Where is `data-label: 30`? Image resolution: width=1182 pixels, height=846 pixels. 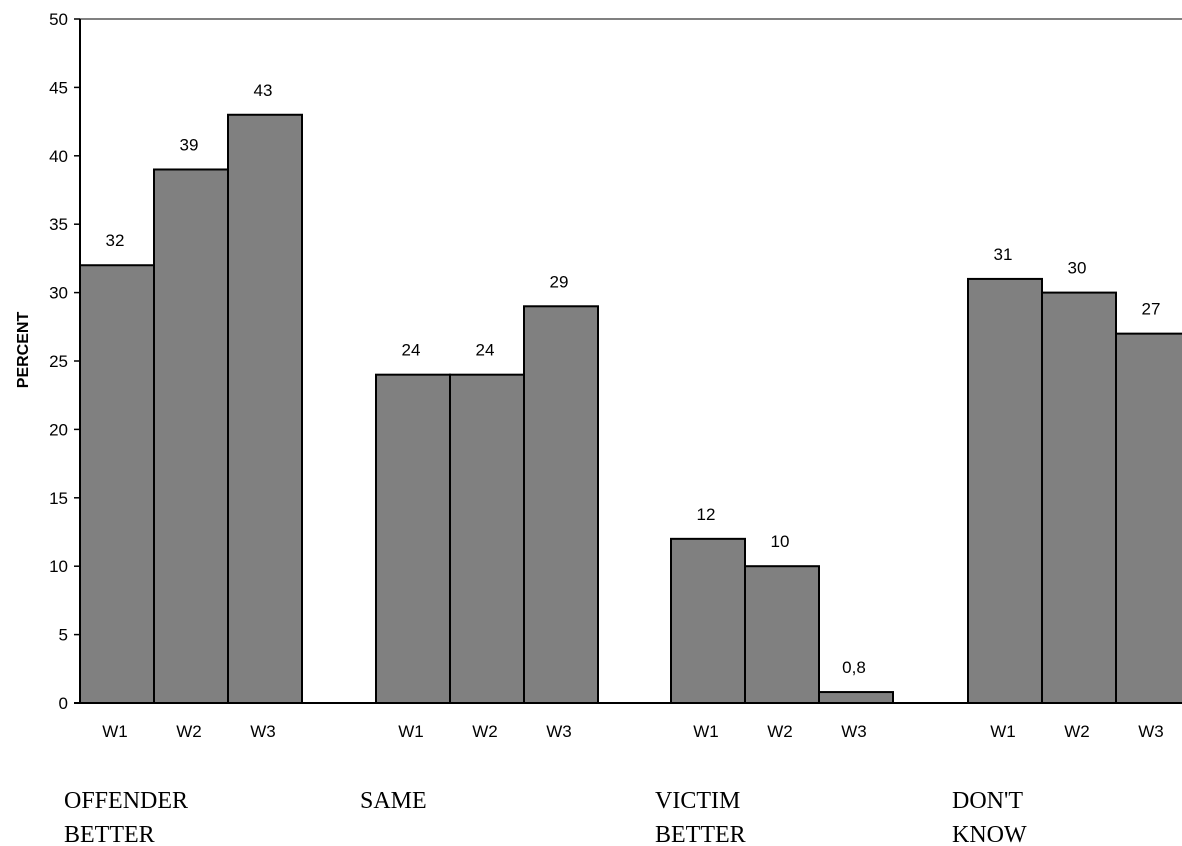
data-label: 30 is located at coordinates (1077, 268).